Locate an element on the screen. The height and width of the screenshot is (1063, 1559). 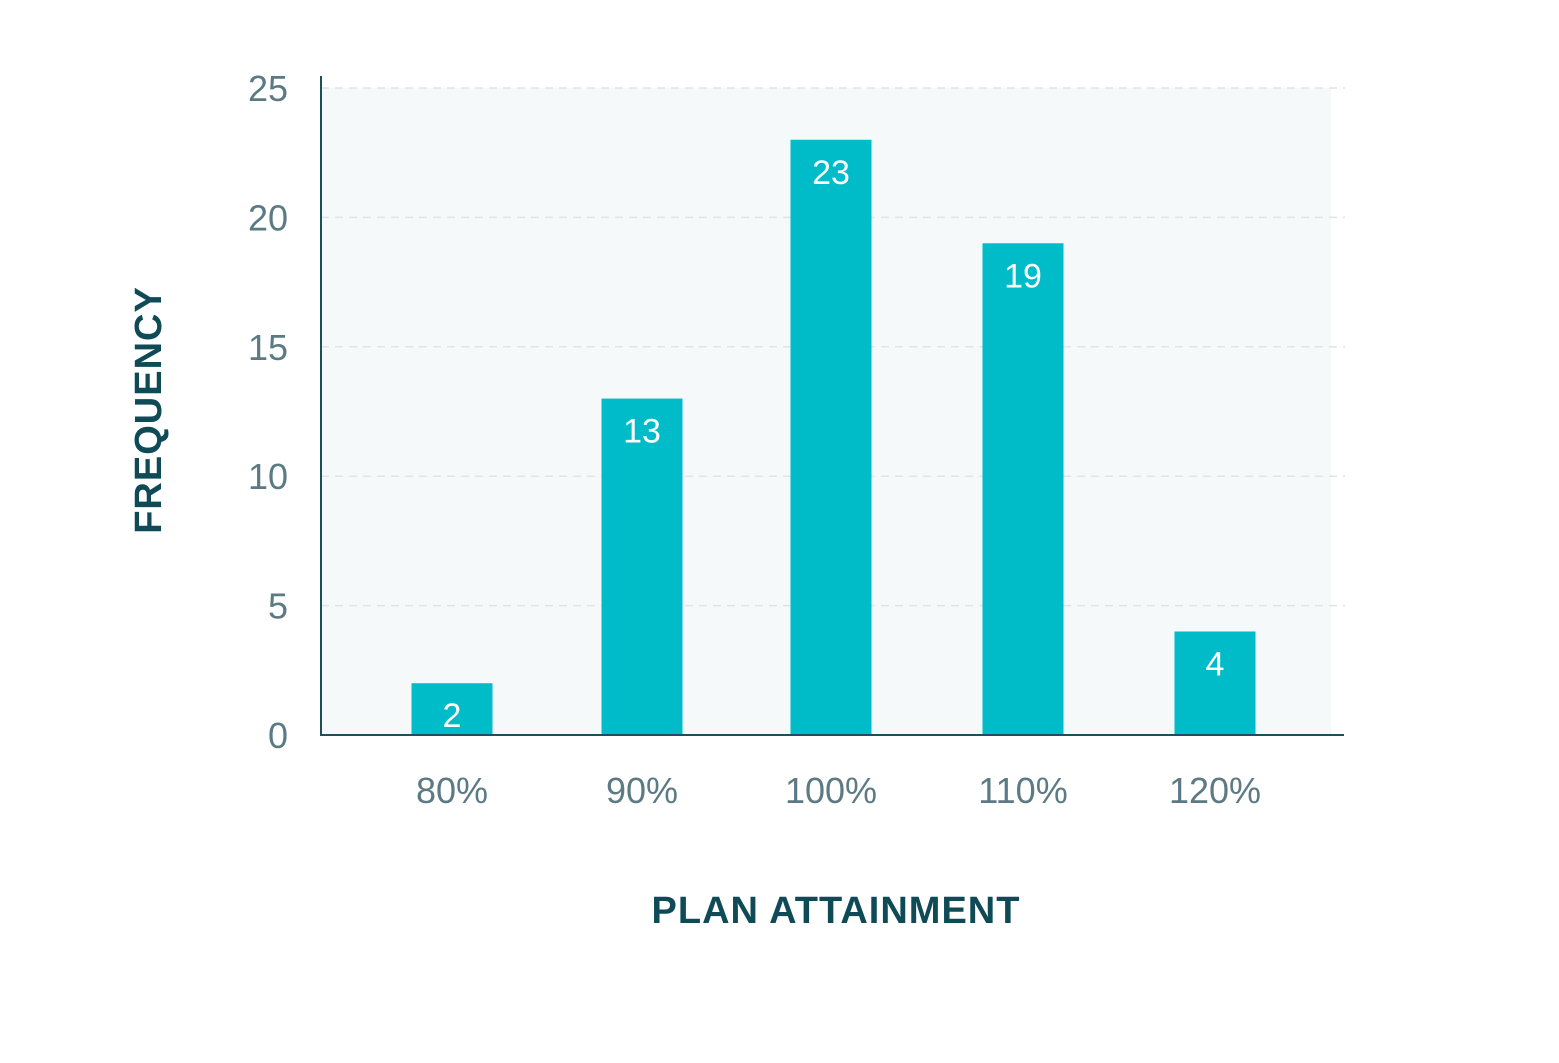
y-axis-ticks: 0 5 10 15 20 25 is located at coordinates (268, 412).